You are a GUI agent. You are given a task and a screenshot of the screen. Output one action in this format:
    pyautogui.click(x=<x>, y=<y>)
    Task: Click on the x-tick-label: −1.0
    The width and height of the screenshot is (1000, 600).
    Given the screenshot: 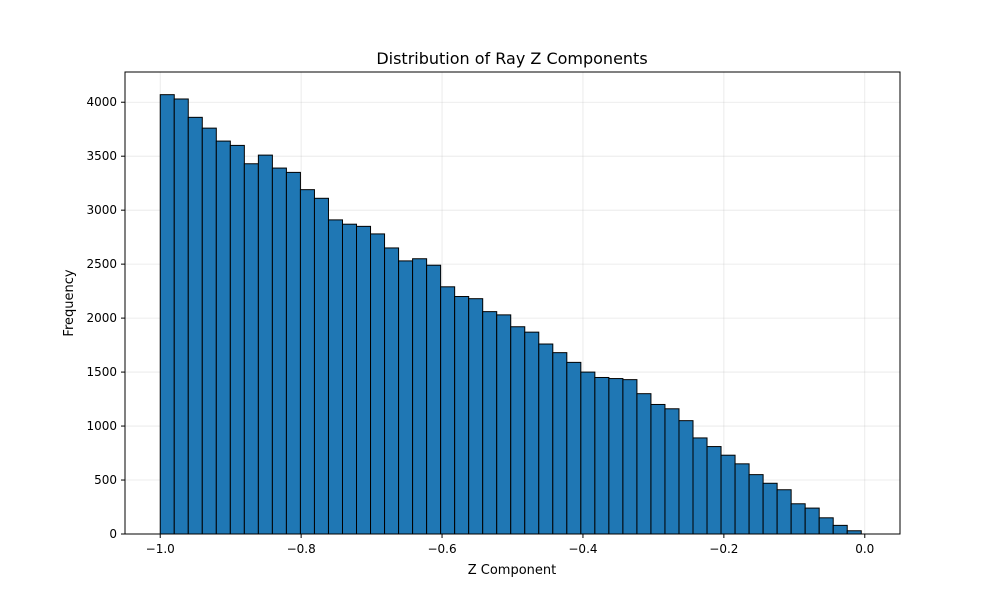 What is the action you would take?
    pyautogui.click(x=160, y=549)
    